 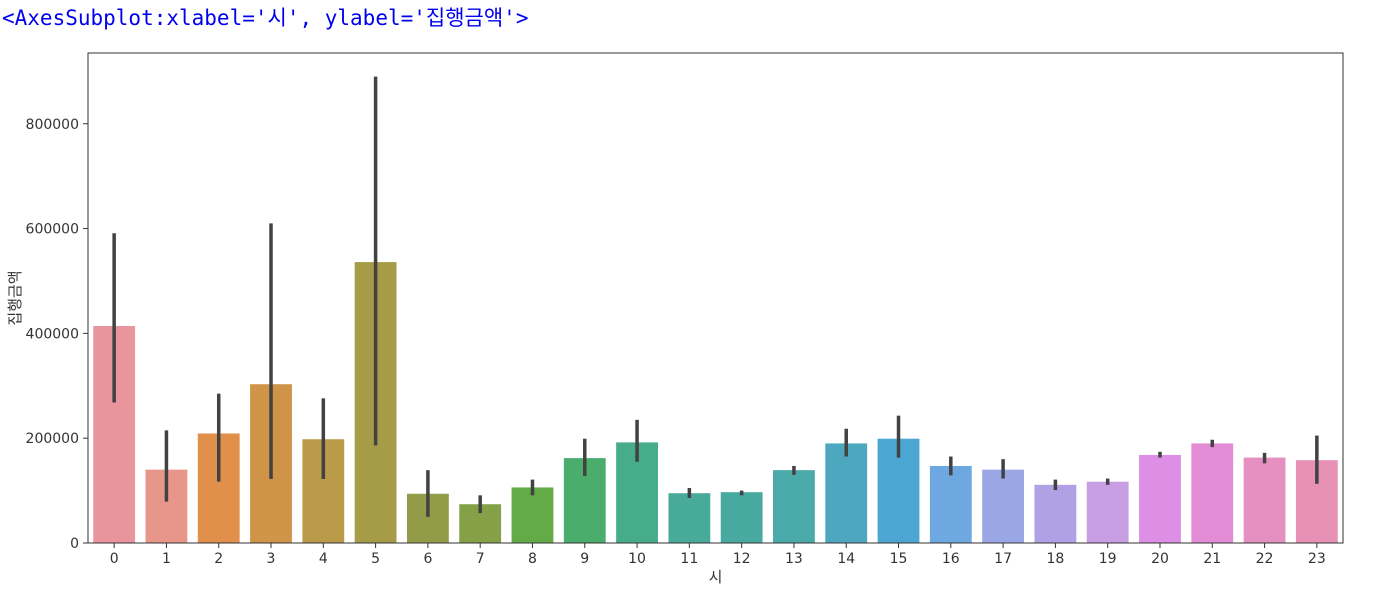 I want to click on y-tick-label: 400000, so click(x=52, y=334).